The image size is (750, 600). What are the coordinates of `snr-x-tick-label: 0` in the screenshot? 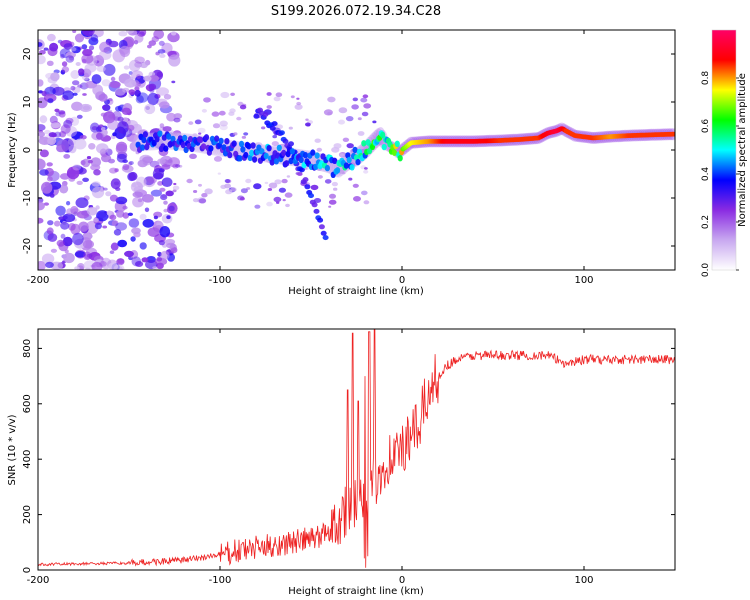 It's located at (402, 580).